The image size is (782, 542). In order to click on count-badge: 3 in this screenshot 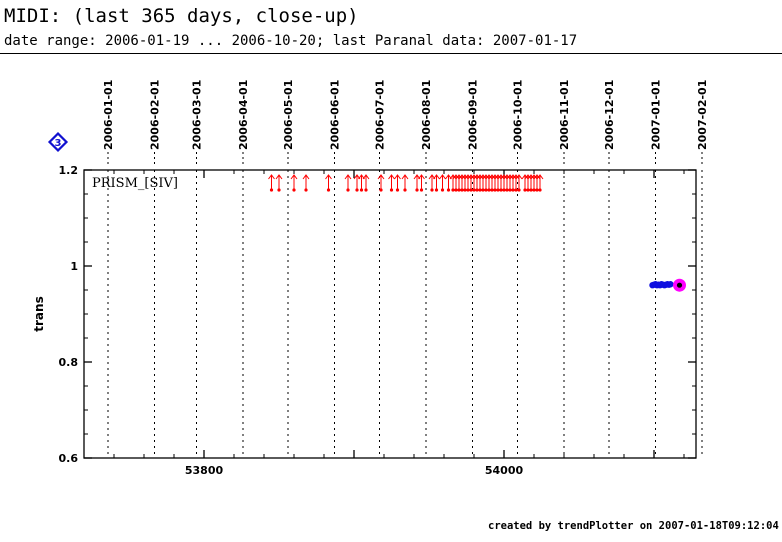, I will do `click(58, 142)`.